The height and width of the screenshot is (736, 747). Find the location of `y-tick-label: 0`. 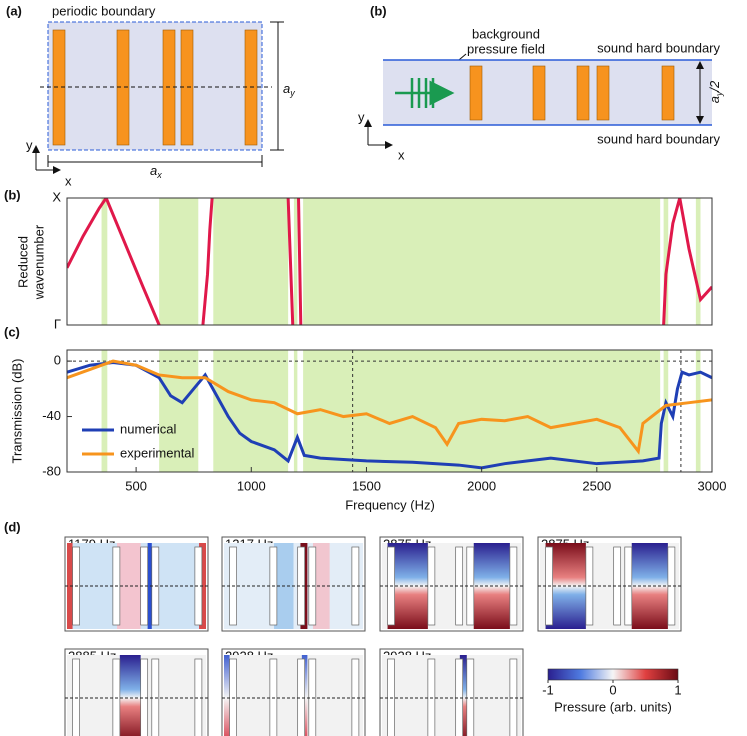

y-tick-label: 0 is located at coordinates (57, 360).